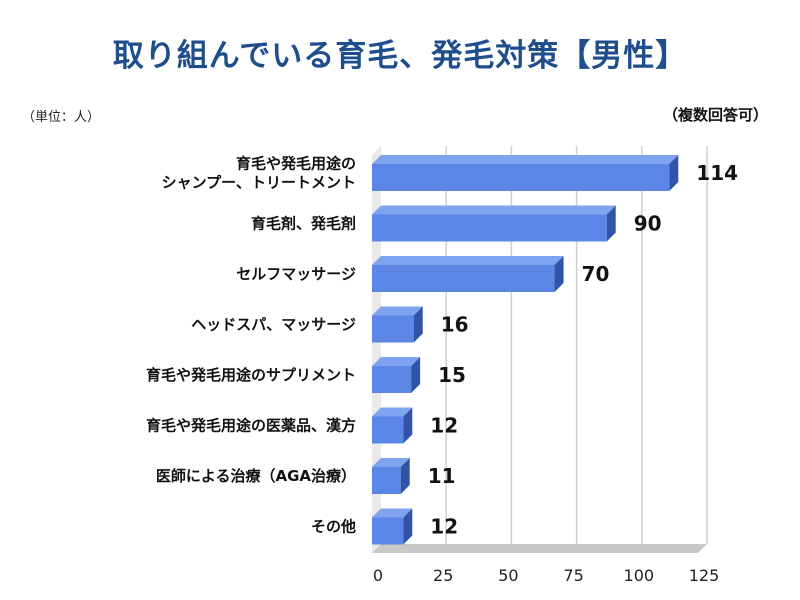  What do you see at coordinates (273, 325) in the screenshot?
I see `category-label: ヘッドスパ、マッサージ` at bounding box center [273, 325].